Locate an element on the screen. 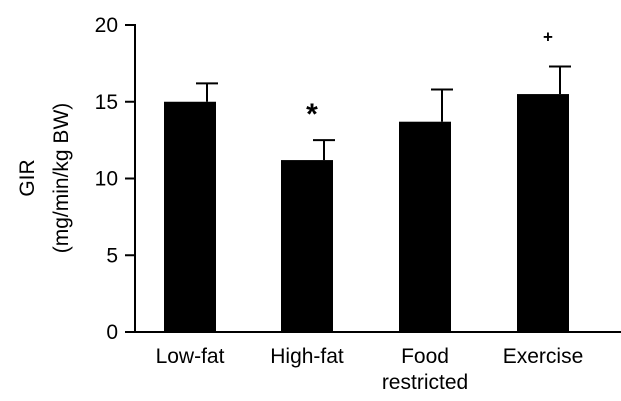 Image resolution: width=621 pixels, height=401 pixels. y-tick-labels: 0 5 10 15 20 is located at coordinates (106, 179).